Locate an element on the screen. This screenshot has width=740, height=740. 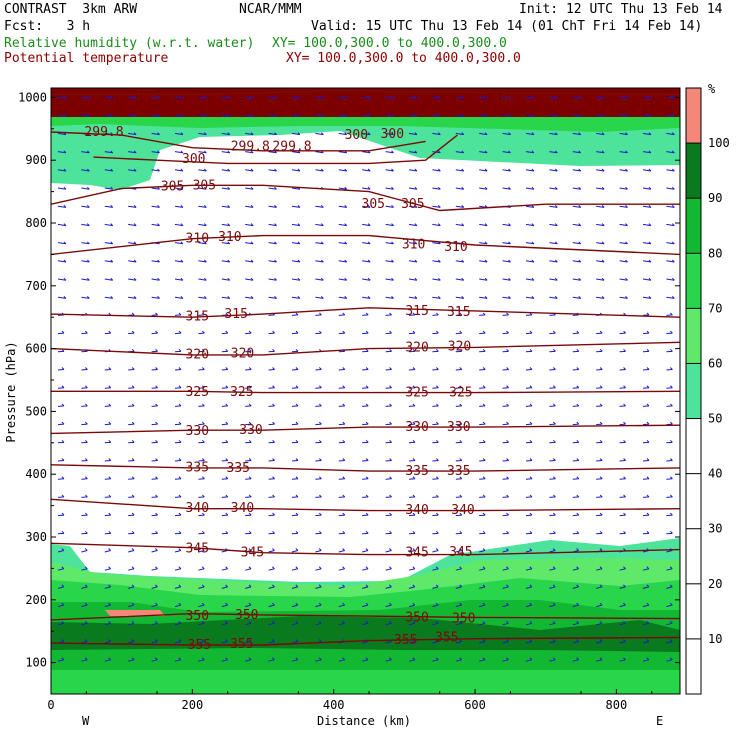
contour-label: 300 is located at coordinates (144, 96).